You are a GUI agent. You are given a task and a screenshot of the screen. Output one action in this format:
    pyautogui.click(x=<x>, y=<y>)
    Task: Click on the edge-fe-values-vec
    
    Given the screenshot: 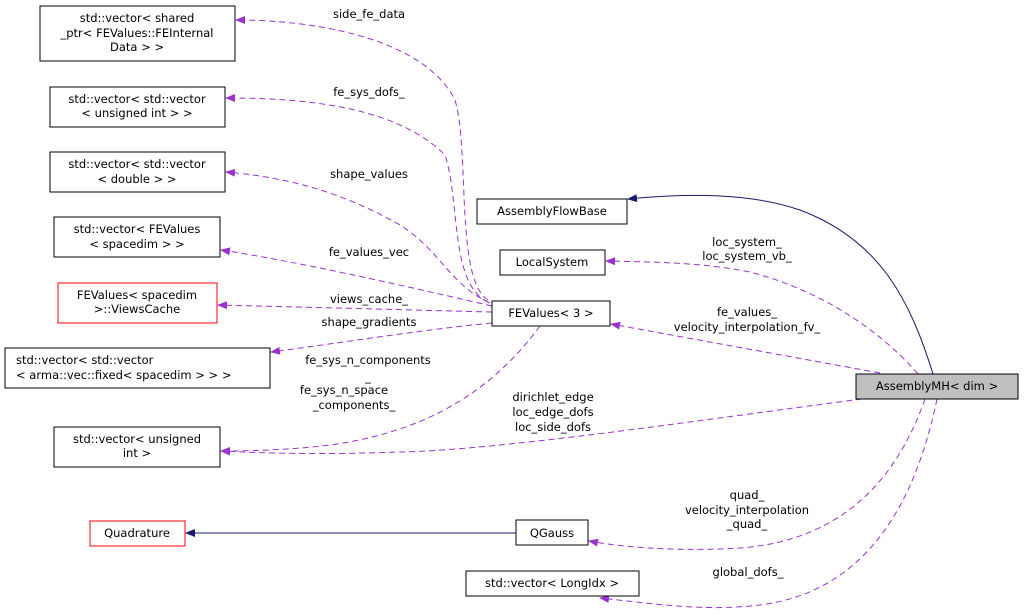 What is the action you would take?
    pyautogui.click(x=356, y=277)
    